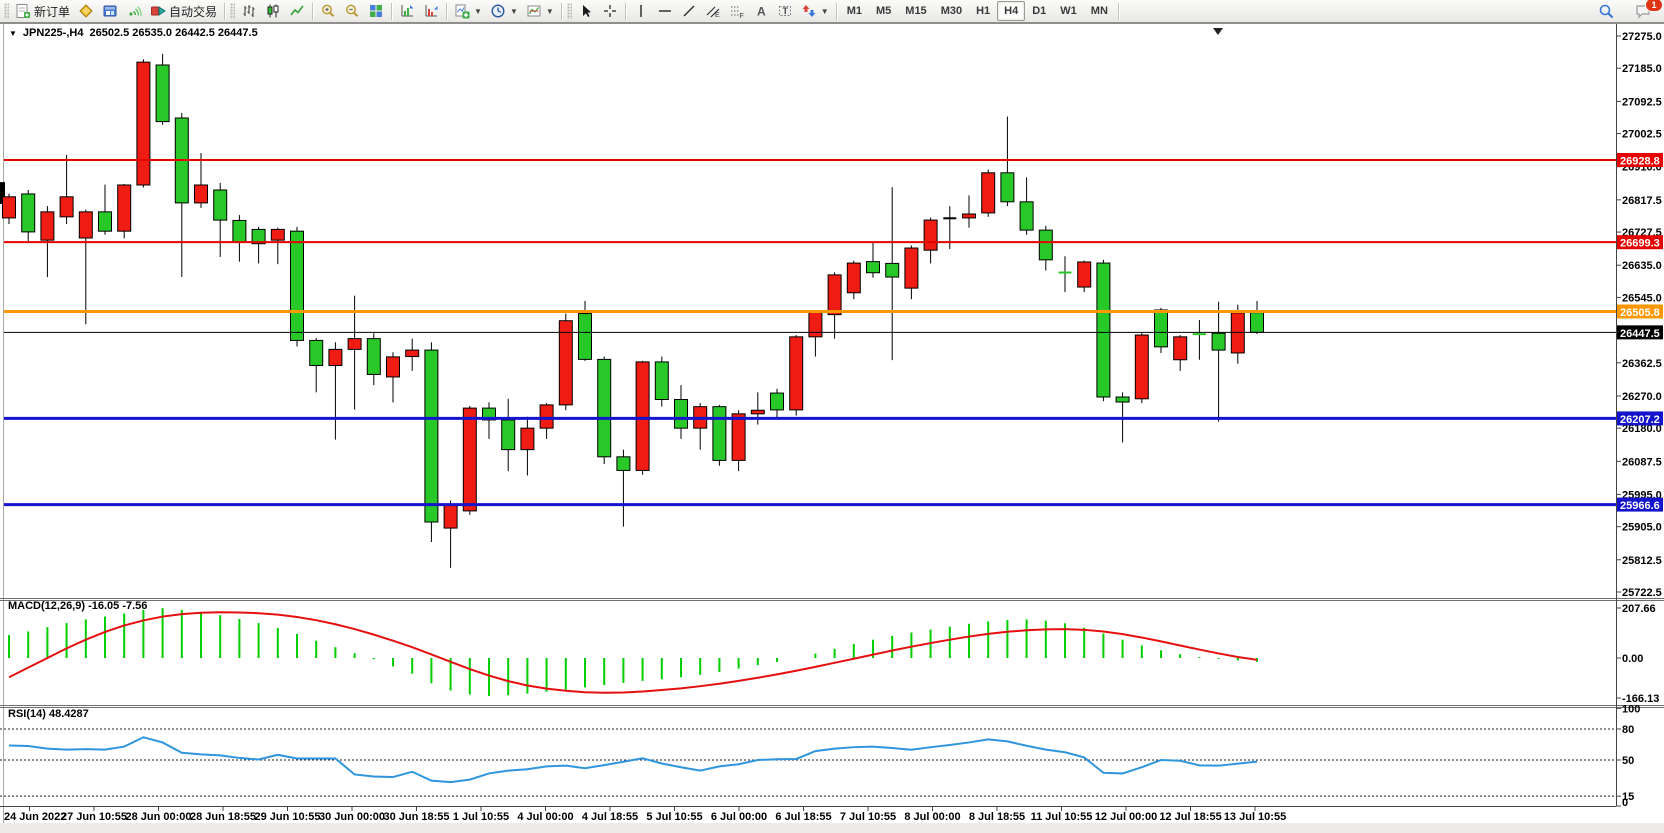 This screenshot has width=1664, height=833. What do you see at coordinates (504, 11) in the screenshot?
I see `periods-button: ▼` at bounding box center [504, 11].